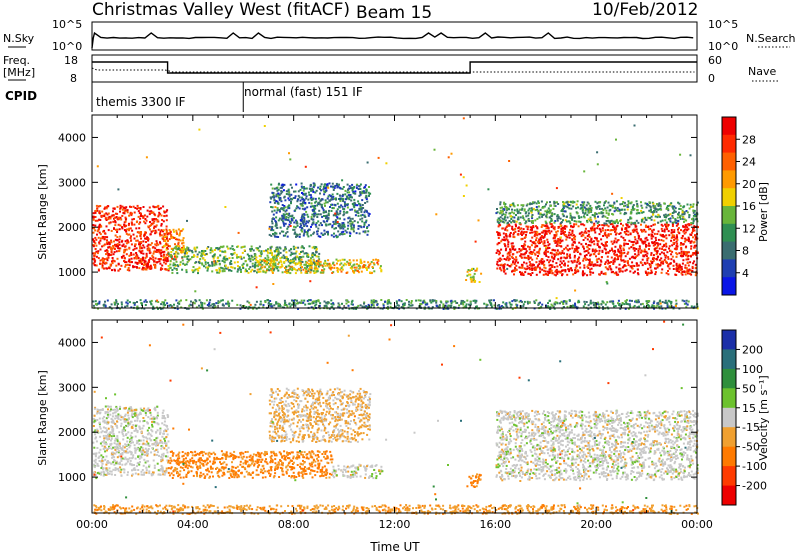 The width and height of the screenshot is (800, 554). I want to click on cpid-mode-normal: normal (fast) 151 IF, so click(303, 92).